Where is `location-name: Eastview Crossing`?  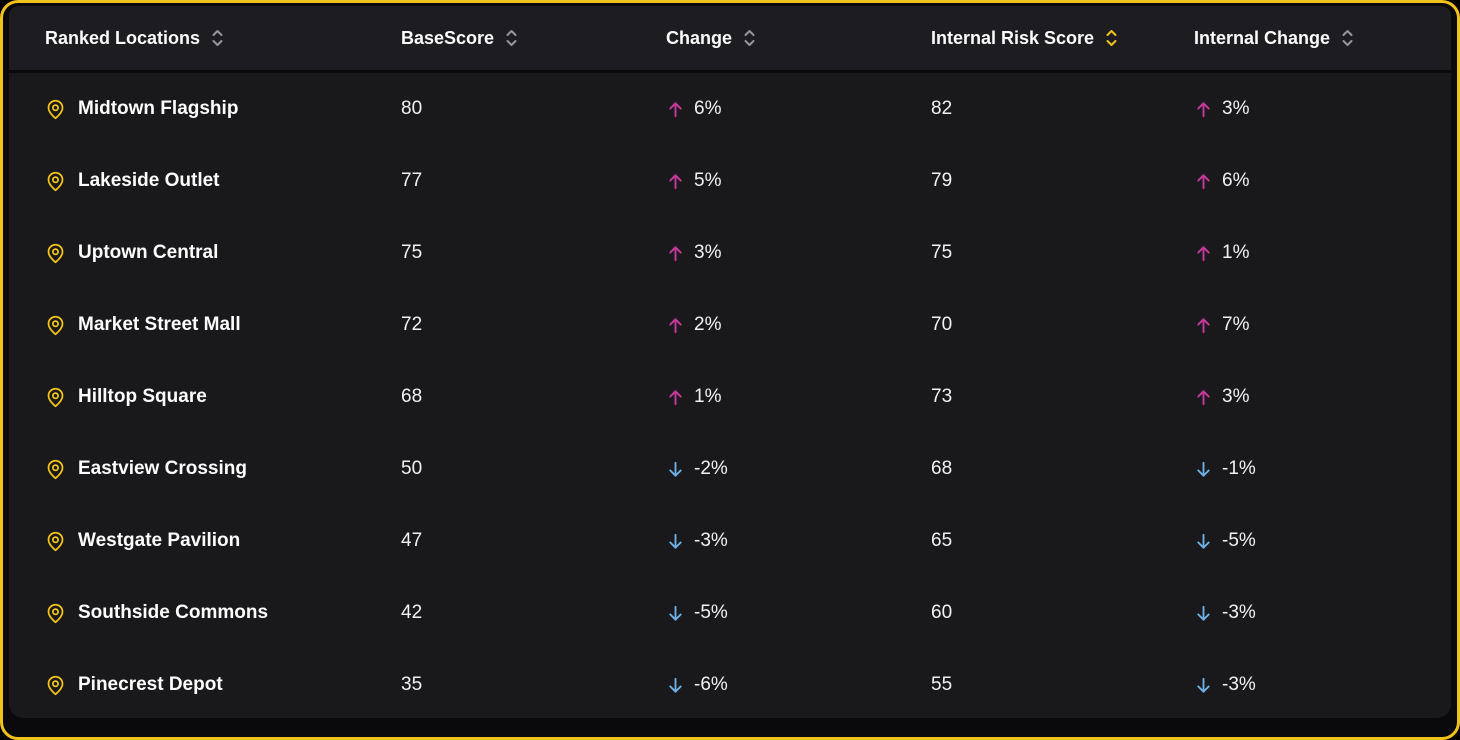
location-name: Eastview Crossing is located at coordinates (162, 468).